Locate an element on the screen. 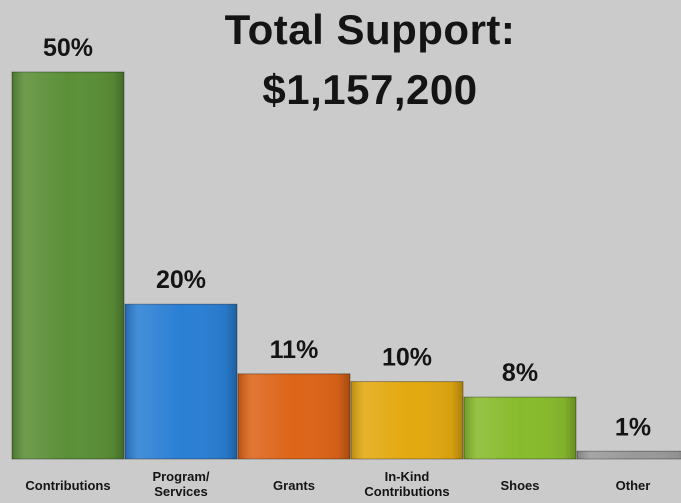 The width and height of the screenshot is (681, 503). data-label-shoes: 8% is located at coordinates (520, 373).